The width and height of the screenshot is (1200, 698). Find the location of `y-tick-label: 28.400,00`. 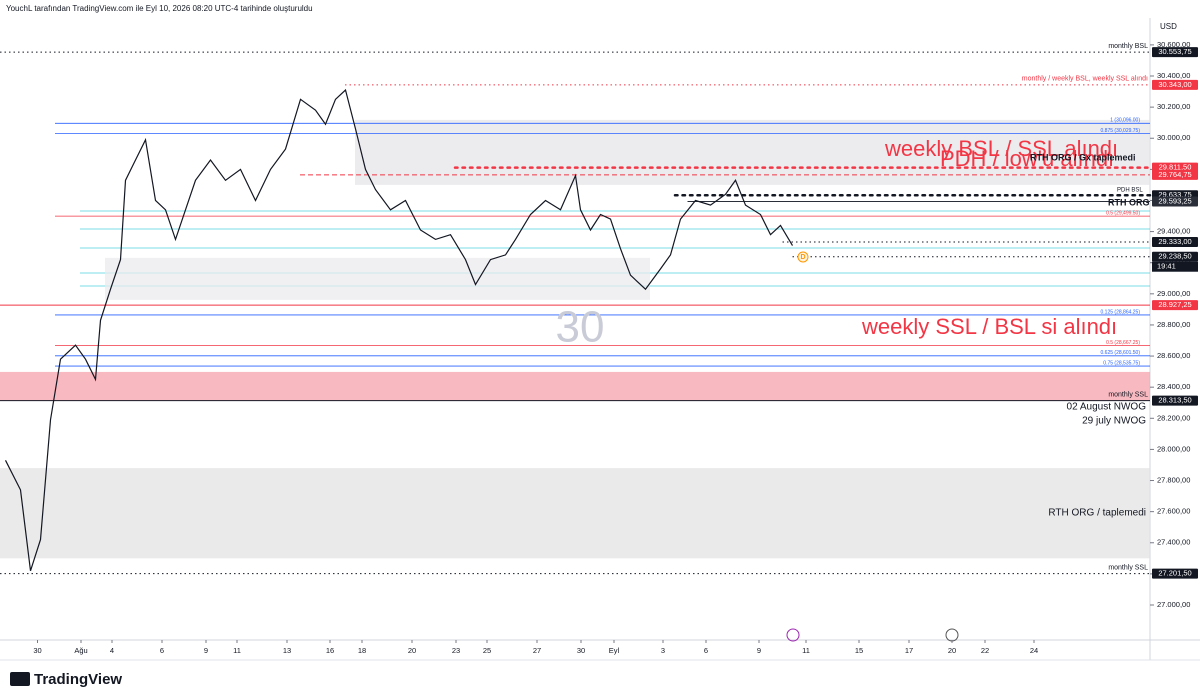

y-tick-label: 28.400,00 is located at coordinates (1173, 386).